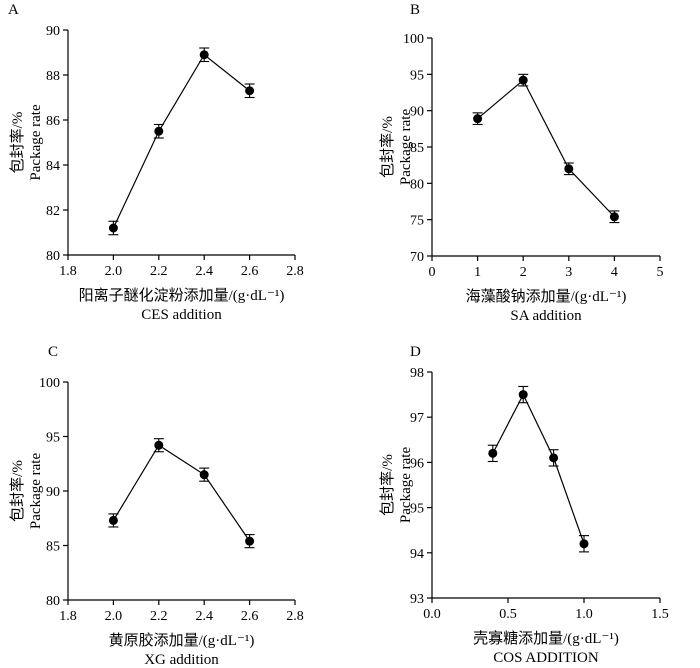  Describe the element at coordinates (417, 257) in the screenshot. I see `y-tick-label: 70` at that location.